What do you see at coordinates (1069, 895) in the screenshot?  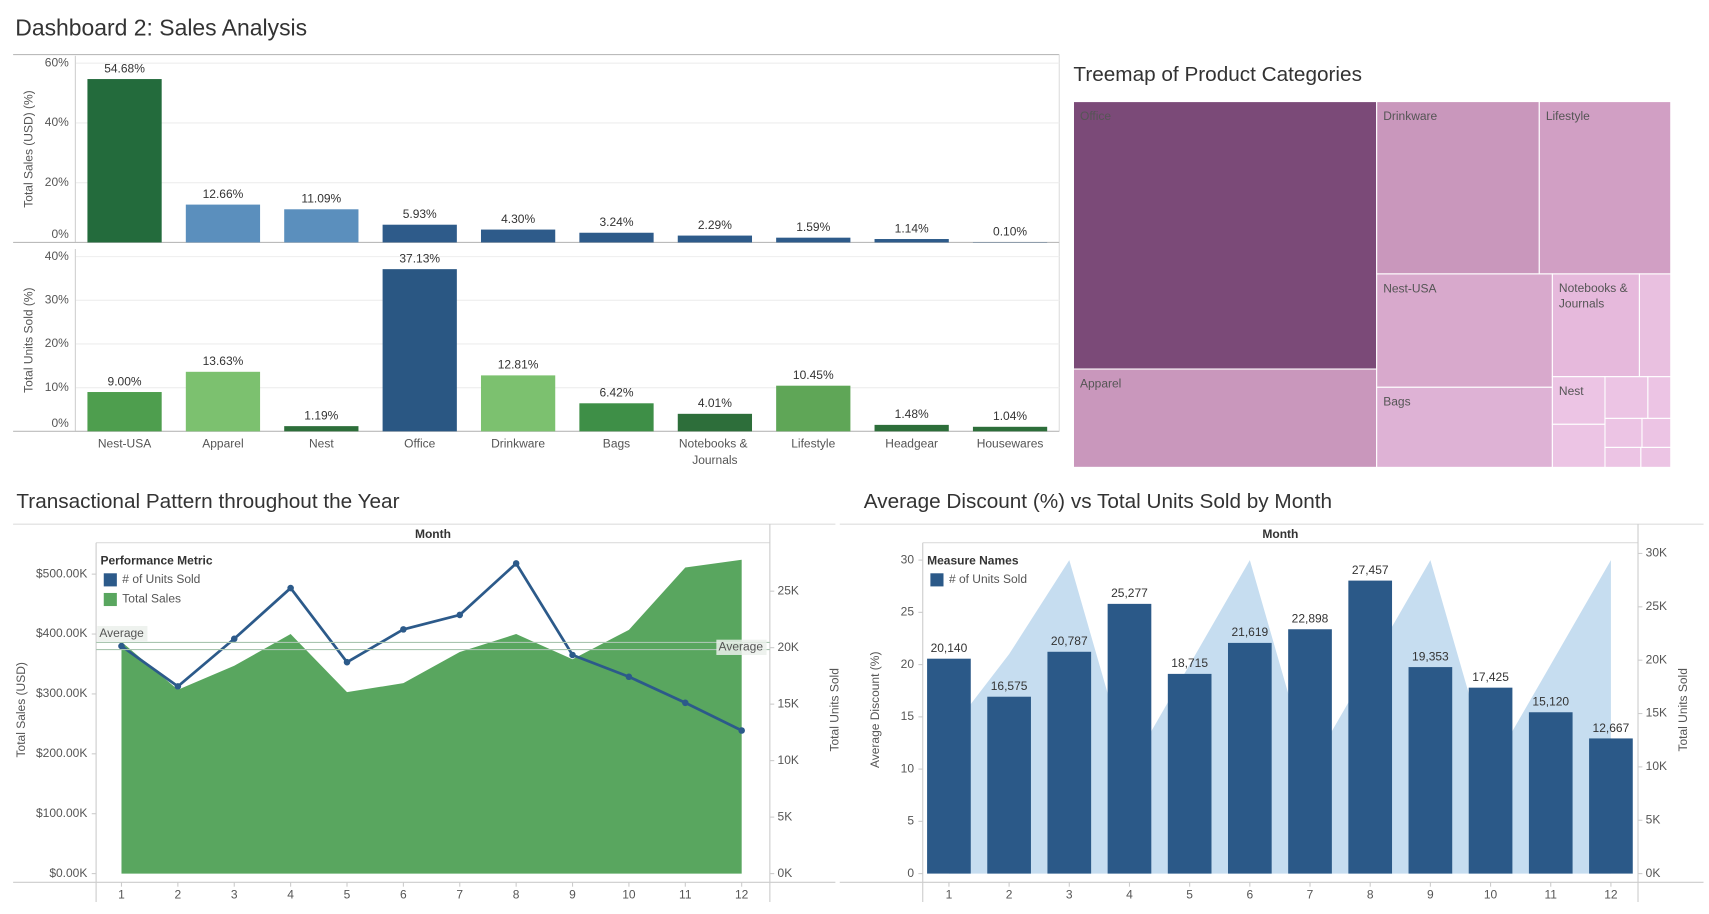 I see `x-tick-label: 3` at bounding box center [1069, 895].